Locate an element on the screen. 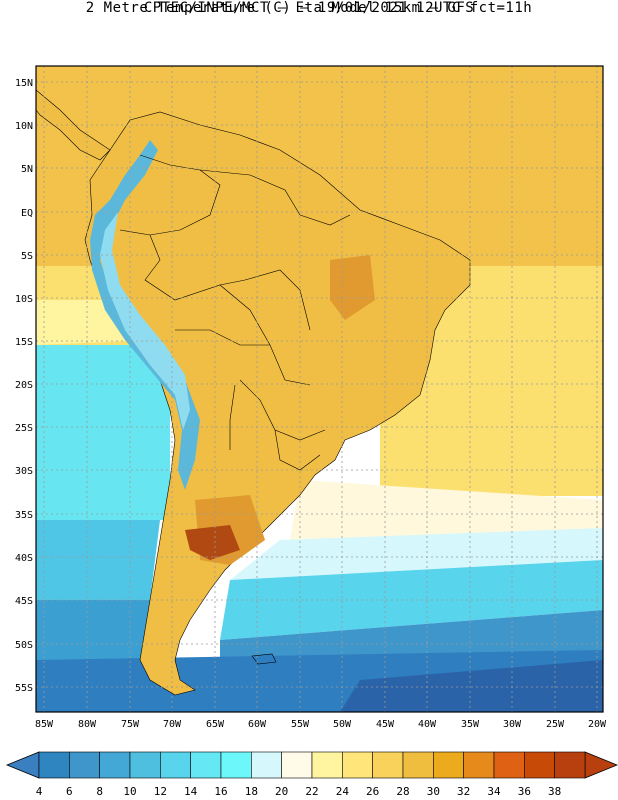 Image resolution: width=618 pixels, height=800 pixels. lon-label: 20W is located at coordinates (597, 724).